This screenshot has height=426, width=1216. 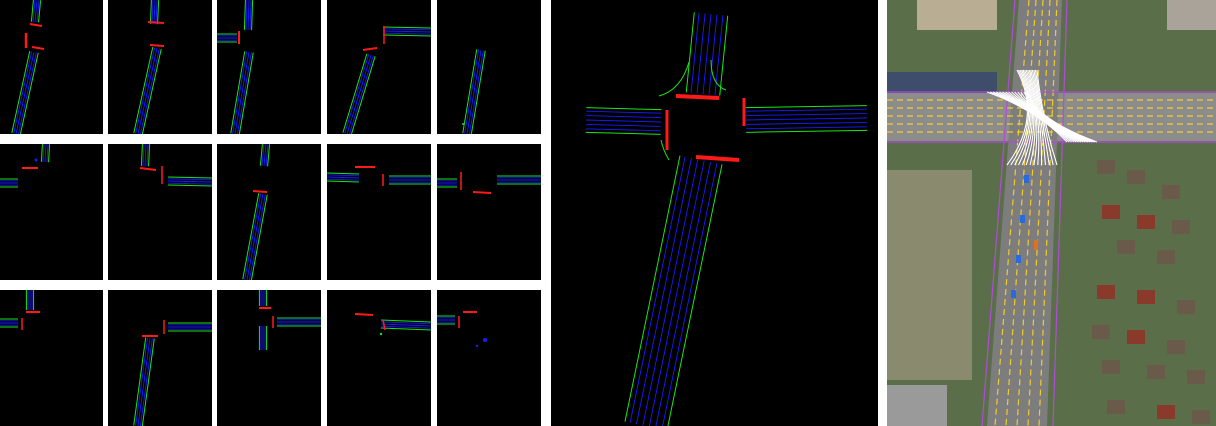 I want to click on tile-r1-c3, so click(x=269, y=67).